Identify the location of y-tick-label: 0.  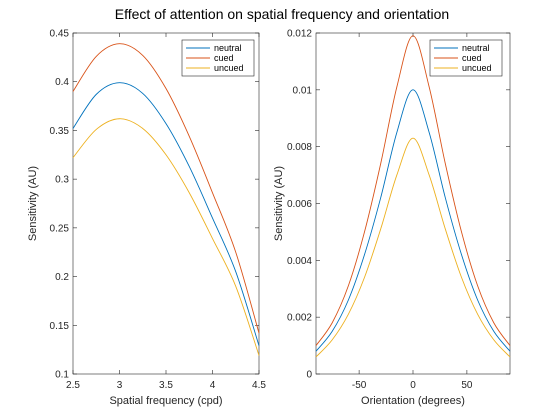
(309, 375).